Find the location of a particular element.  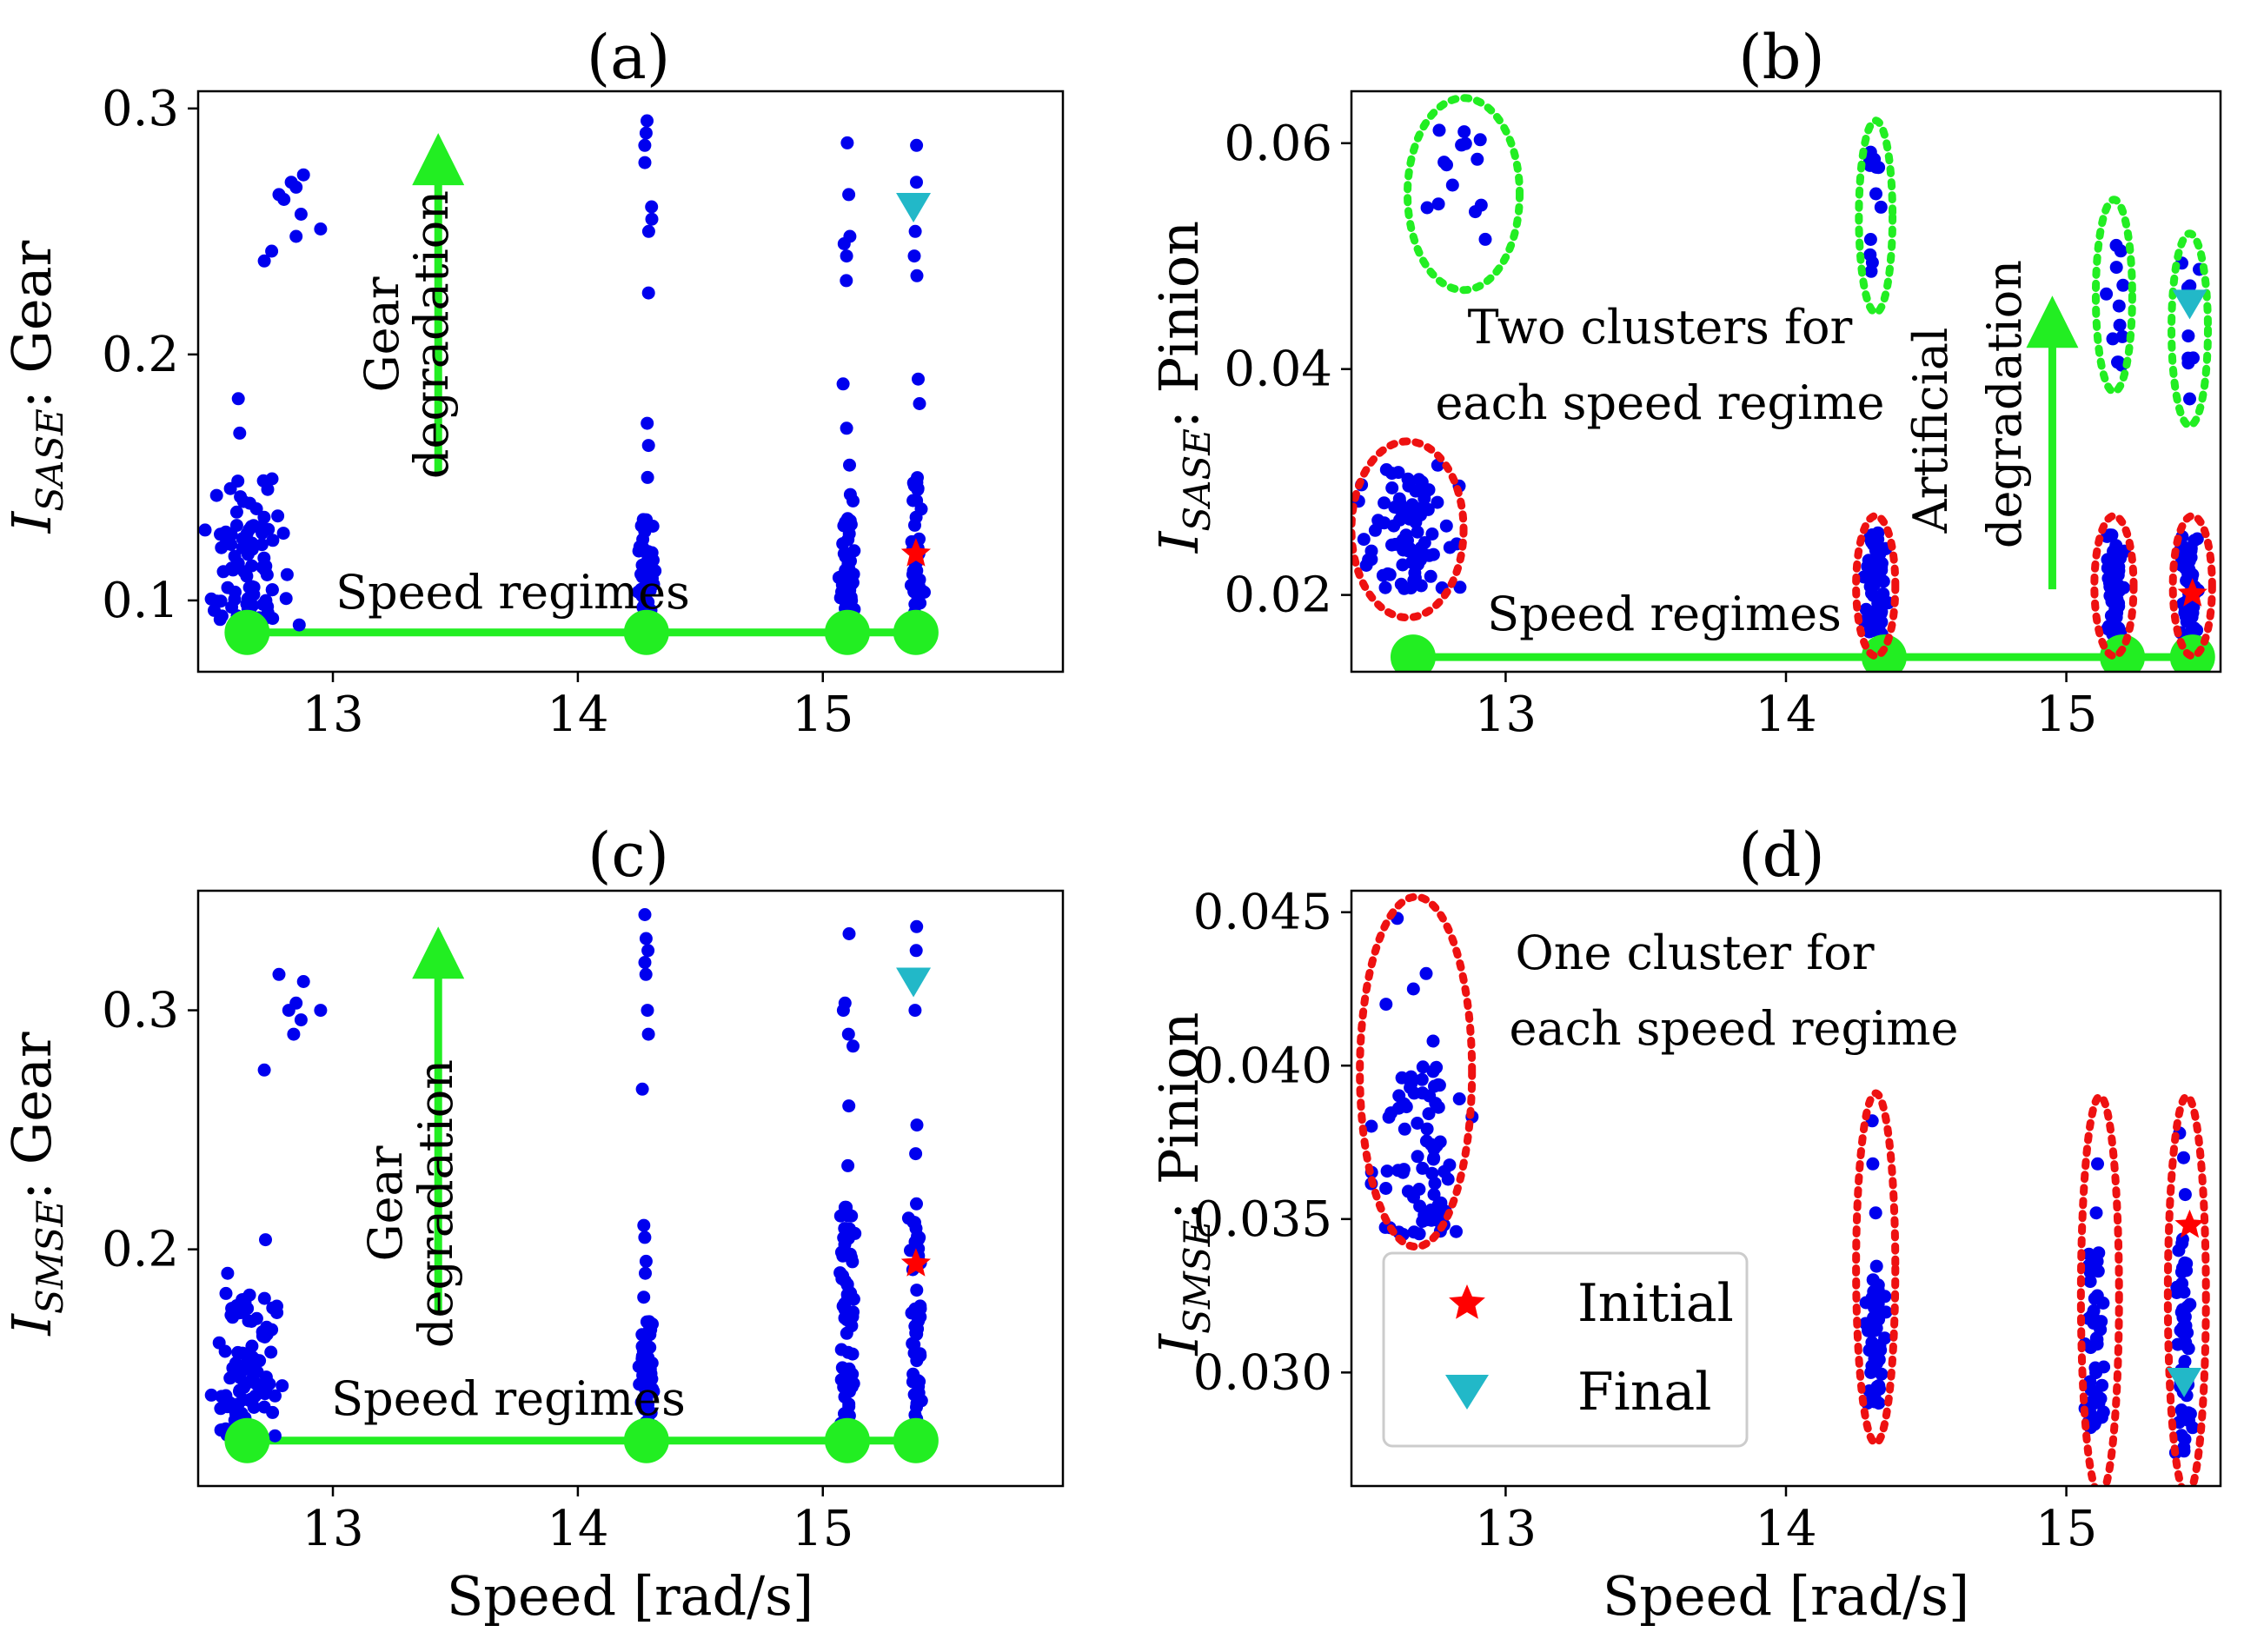

cluster-ellipse-green is located at coordinates (2190, 329).